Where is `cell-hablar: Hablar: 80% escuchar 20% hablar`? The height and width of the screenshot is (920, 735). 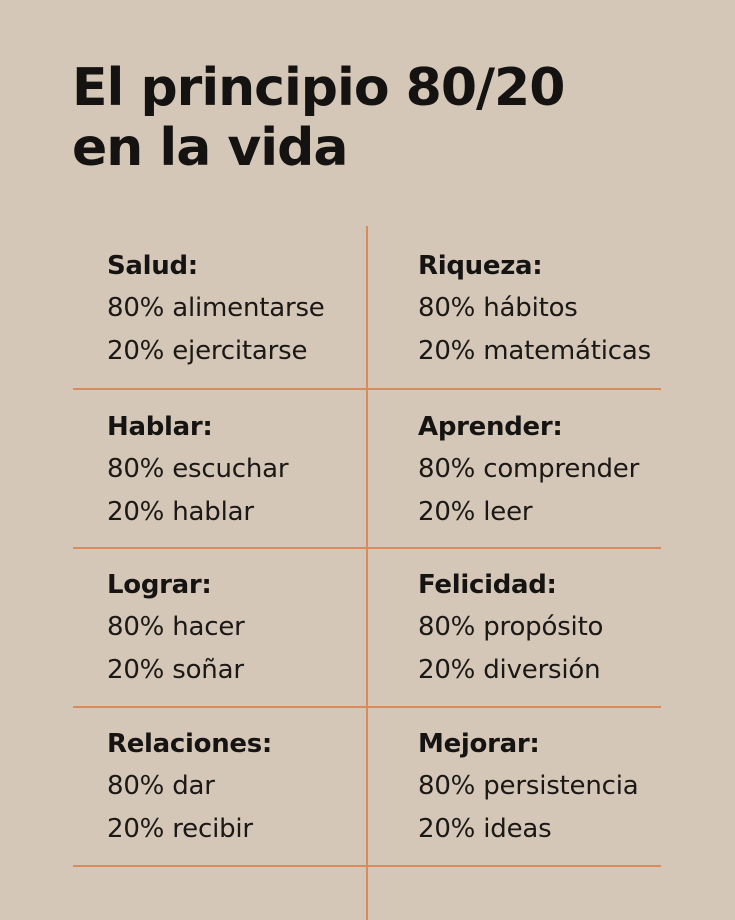 cell-hablar: Hablar: 80% escuchar 20% hablar is located at coordinates (257, 470).